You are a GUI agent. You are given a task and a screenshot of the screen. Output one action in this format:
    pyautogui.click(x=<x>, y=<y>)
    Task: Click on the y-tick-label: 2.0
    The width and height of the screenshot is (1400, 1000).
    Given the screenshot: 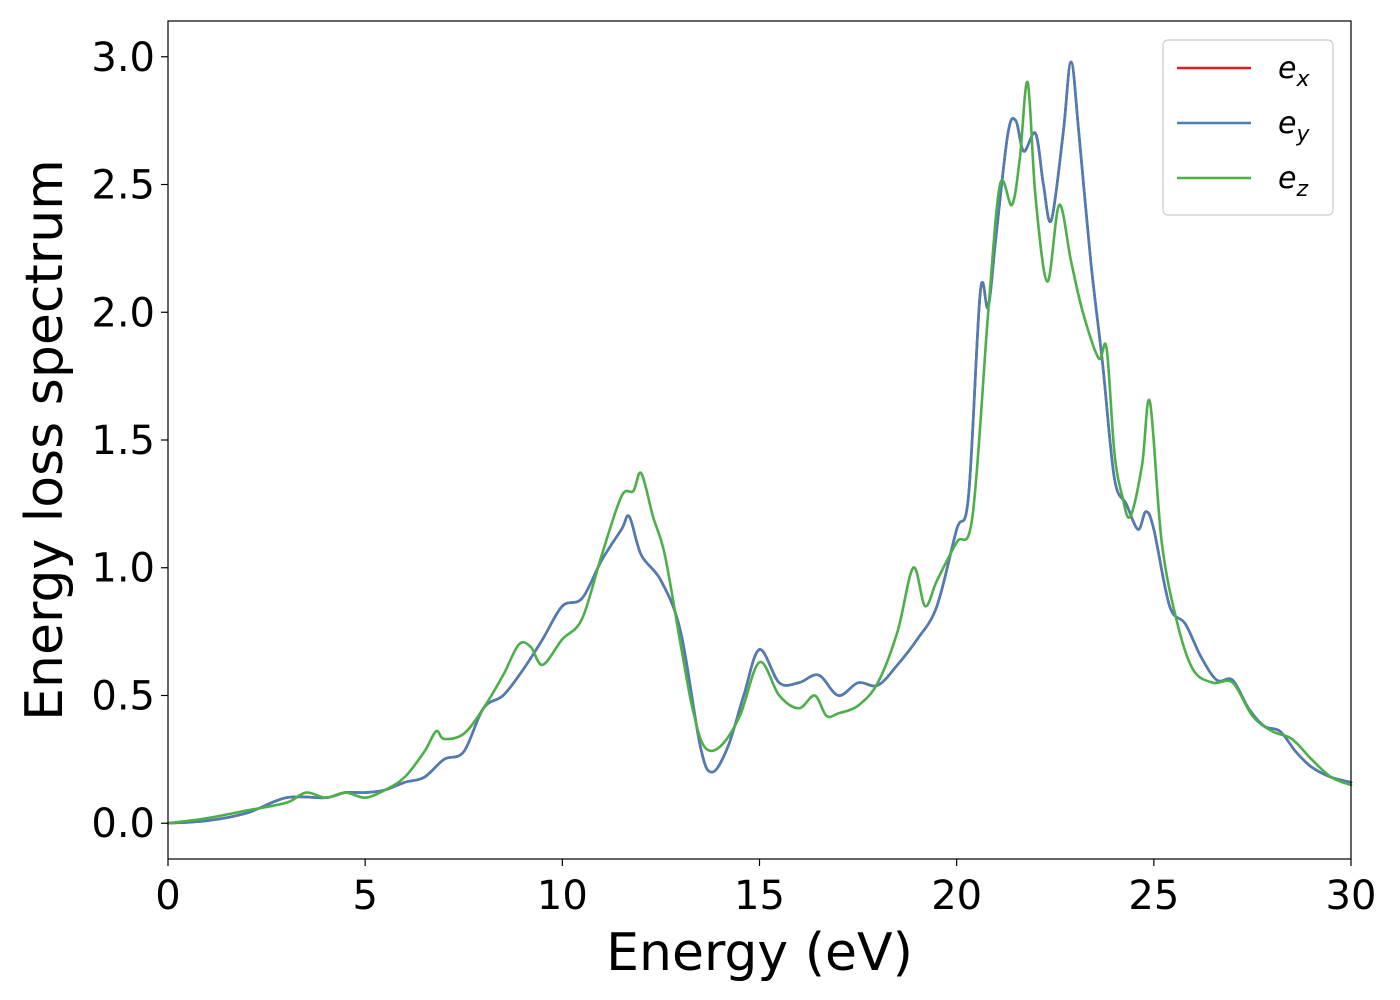 What is the action you would take?
    pyautogui.click(x=123, y=313)
    